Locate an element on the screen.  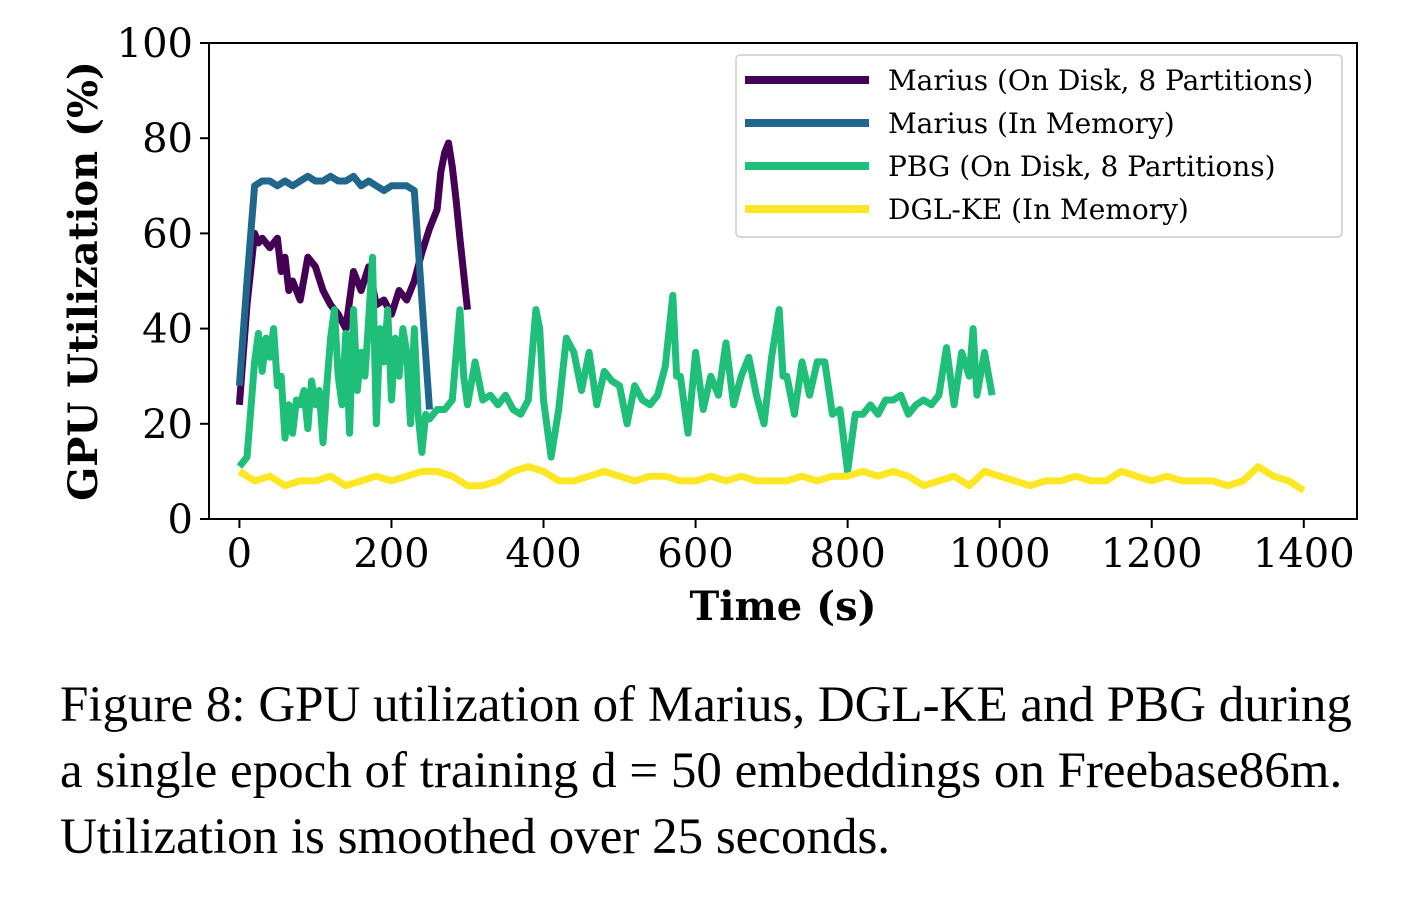
y-axis-title: GPU Utilization (%) is located at coordinates (83, 281).